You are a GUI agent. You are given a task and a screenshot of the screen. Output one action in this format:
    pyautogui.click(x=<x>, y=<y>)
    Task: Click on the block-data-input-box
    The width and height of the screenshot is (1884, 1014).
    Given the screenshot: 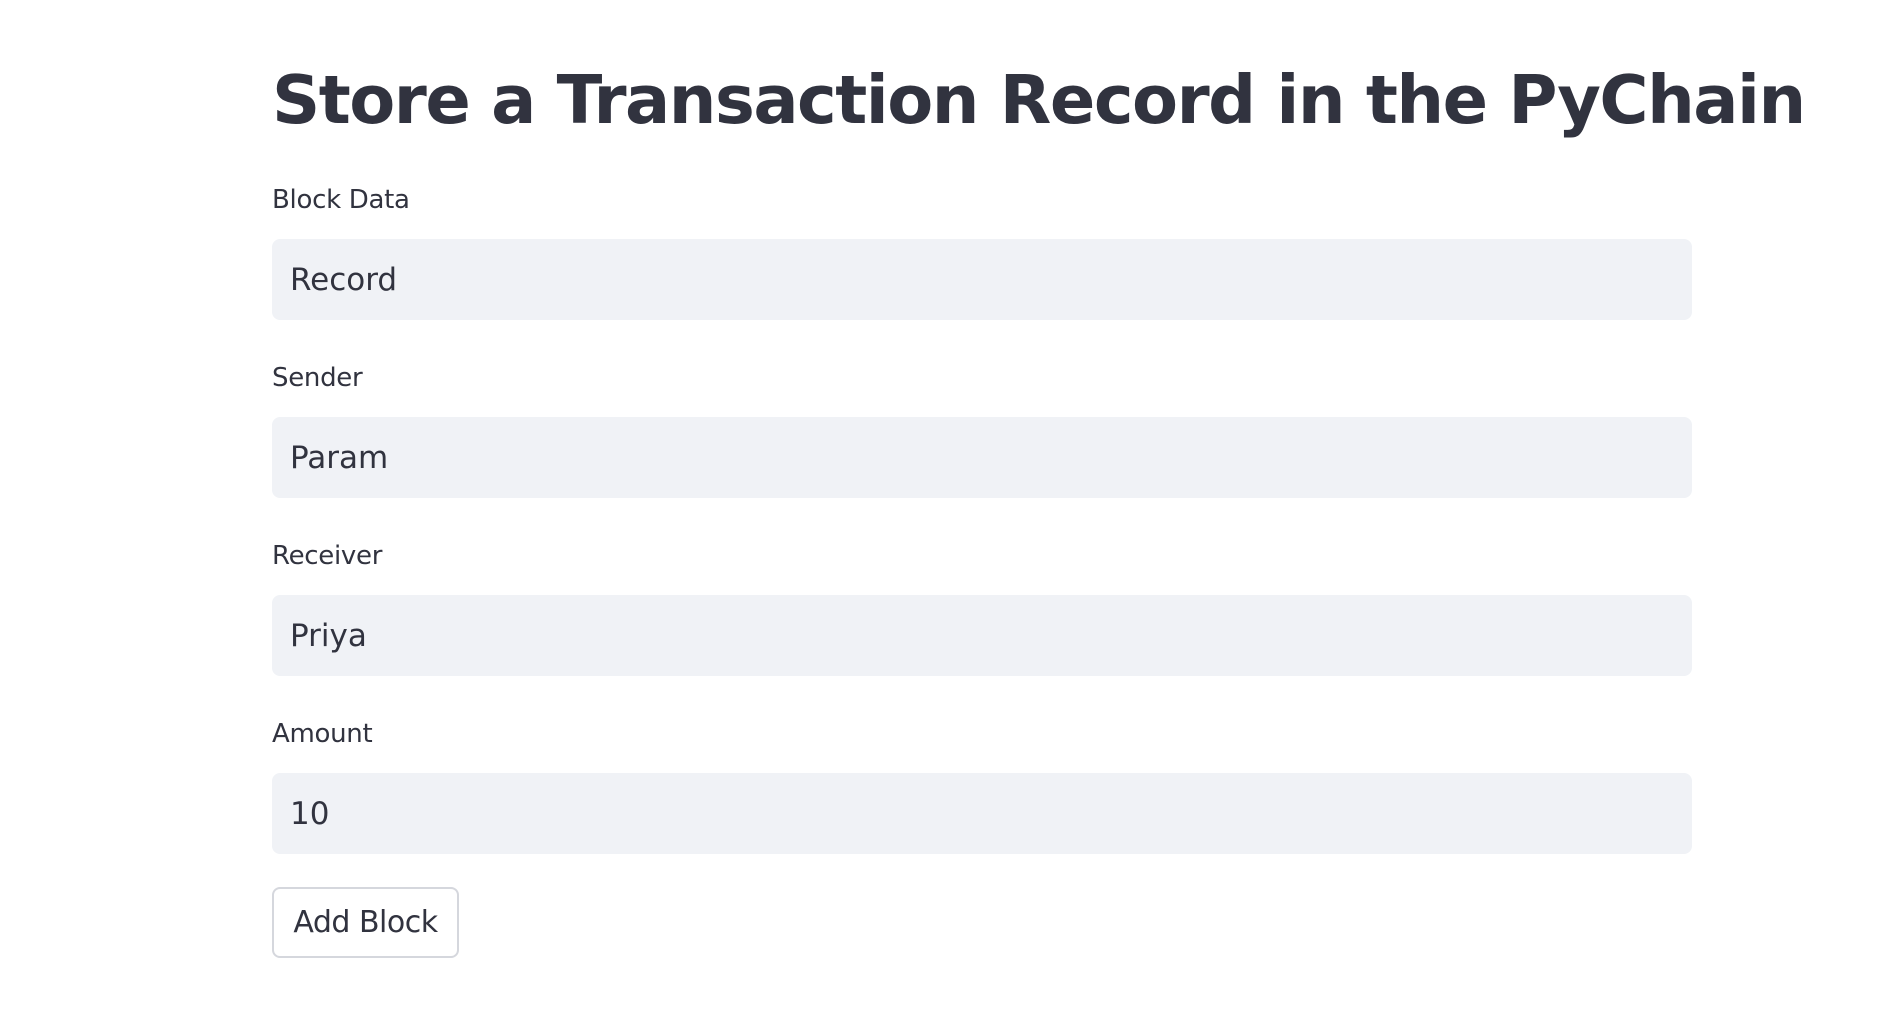 What is the action you would take?
    pyautogui.click(x=982, y=279)
    